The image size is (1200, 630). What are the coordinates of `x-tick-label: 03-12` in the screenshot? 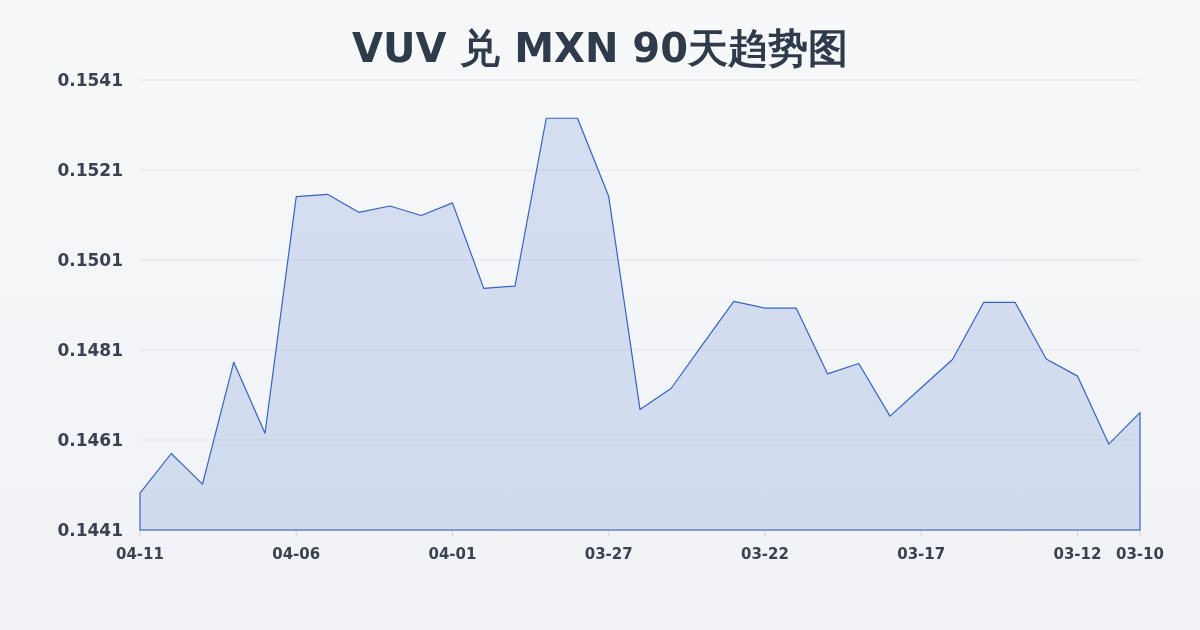 It's located at (1077, 554).